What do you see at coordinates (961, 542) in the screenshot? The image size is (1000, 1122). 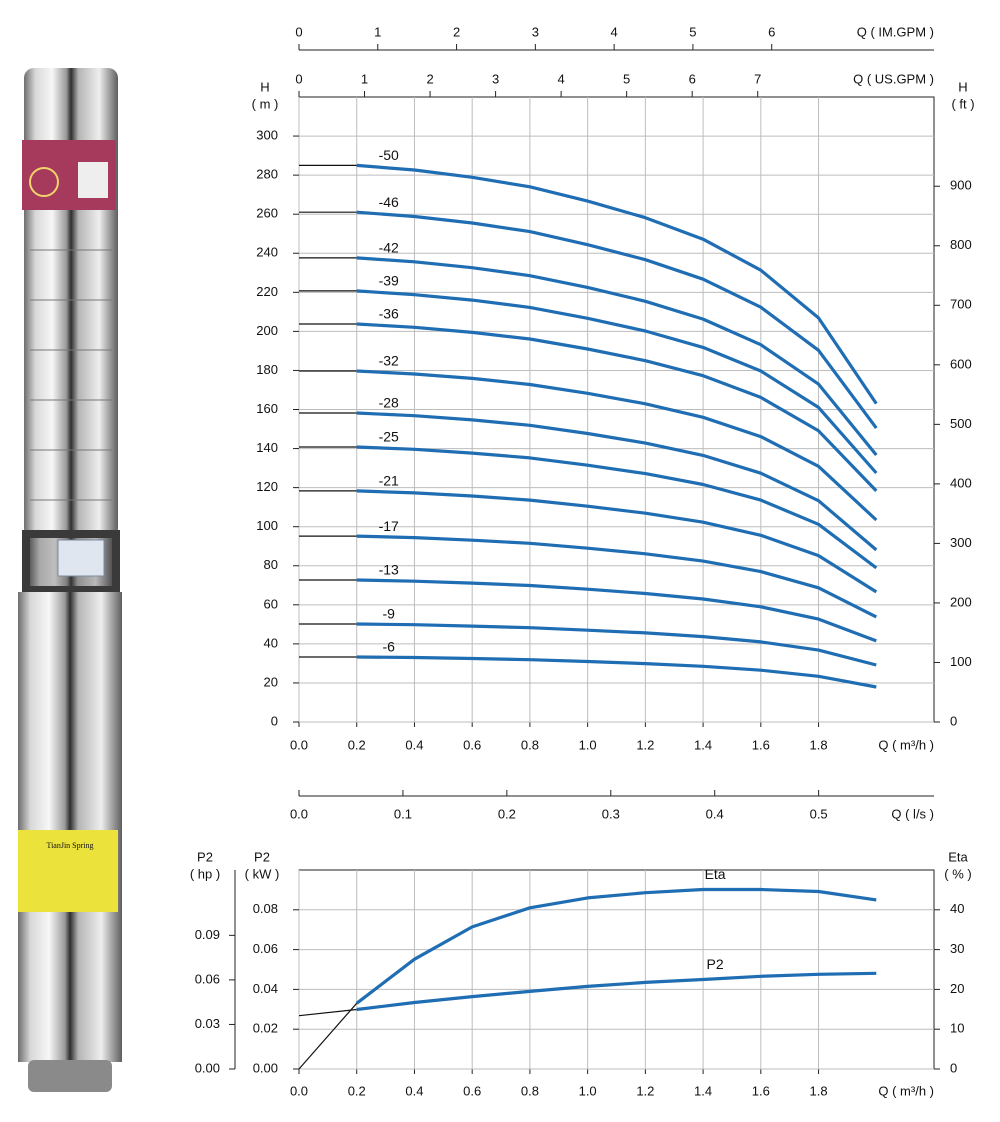 I see `y2-tick-label: 300` at bounding box center [961, 542].